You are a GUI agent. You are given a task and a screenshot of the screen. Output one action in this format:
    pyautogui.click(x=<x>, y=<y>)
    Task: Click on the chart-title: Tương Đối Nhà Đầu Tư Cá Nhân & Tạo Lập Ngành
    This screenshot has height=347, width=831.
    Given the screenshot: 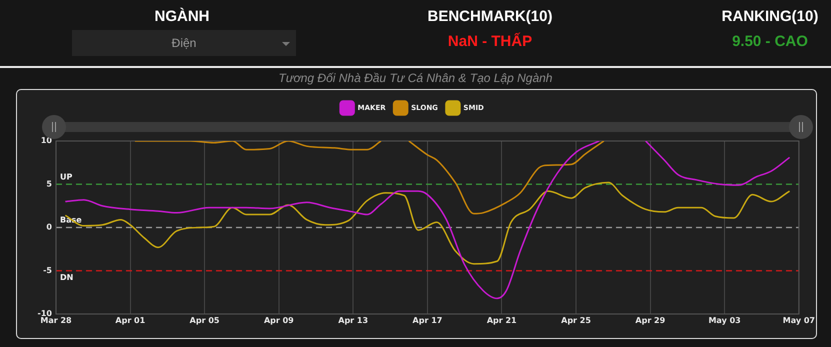 What is the action you would take?
    pyautogui.click(x=416, y=78)
    